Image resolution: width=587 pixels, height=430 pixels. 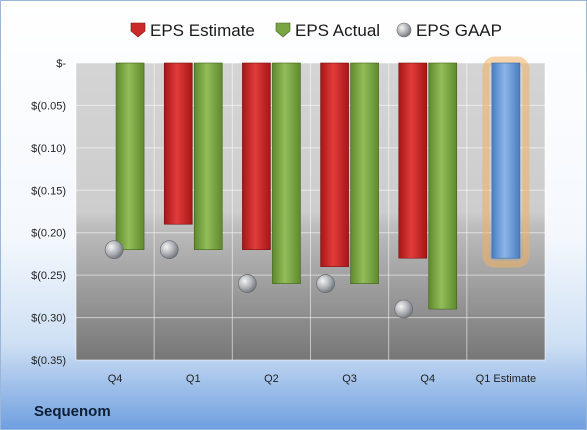 What do you see at coordinates (349, 379) in the screenshot?
I see `x-tick-label: Q3` at bounding box center [349, 379].